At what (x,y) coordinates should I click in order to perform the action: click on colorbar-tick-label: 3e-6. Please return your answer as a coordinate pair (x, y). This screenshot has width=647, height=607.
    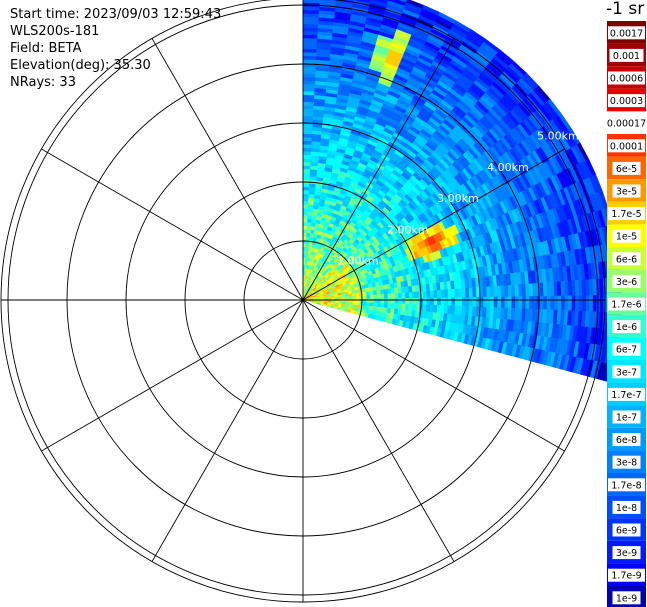
    Looking at the image, I should click on (626, 282).